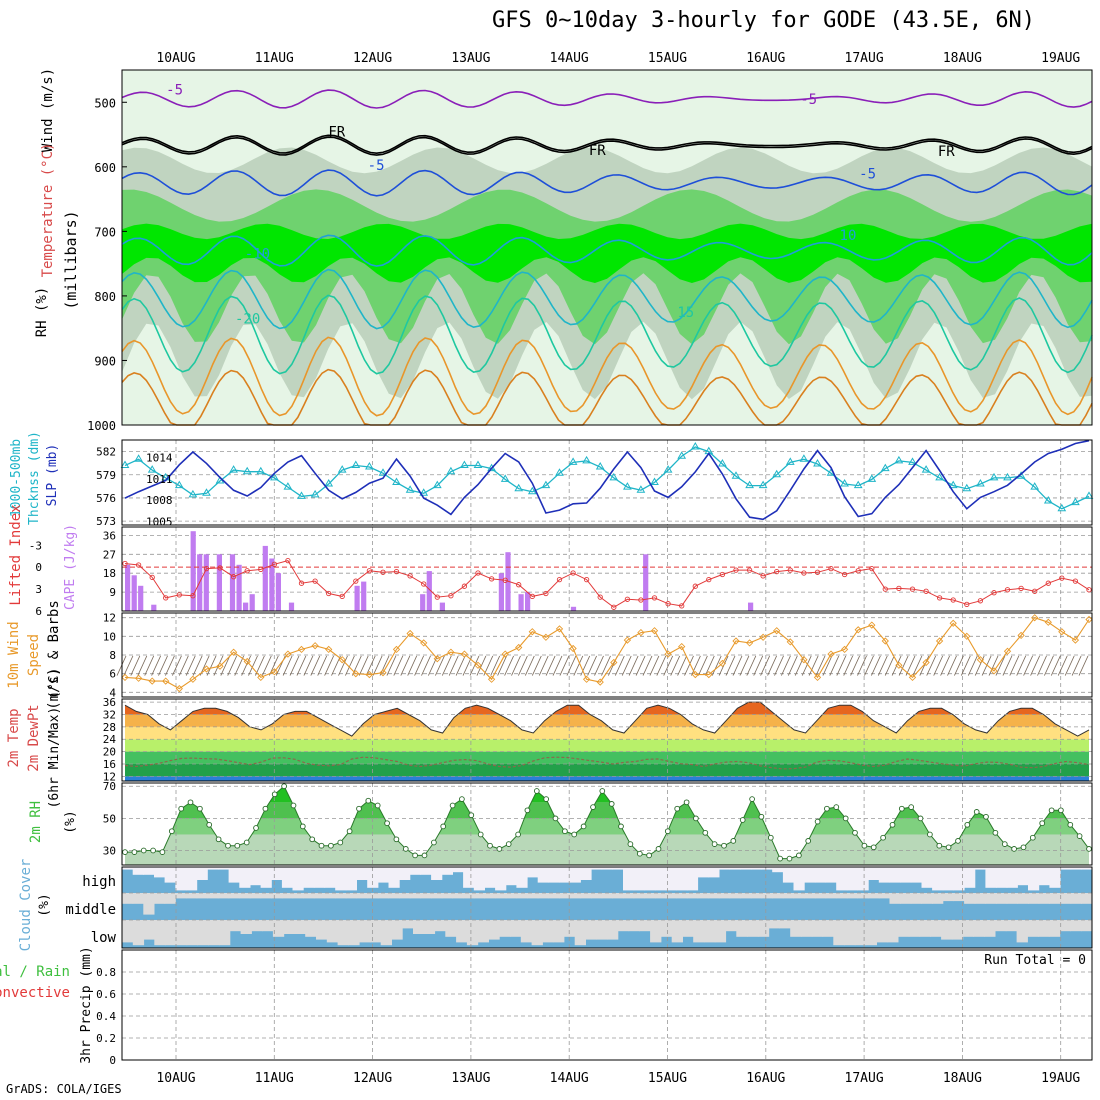  Describe the element at coordinates (106, 972) in the screenshot. I see `precip-tick-label: 0.8` at that location.